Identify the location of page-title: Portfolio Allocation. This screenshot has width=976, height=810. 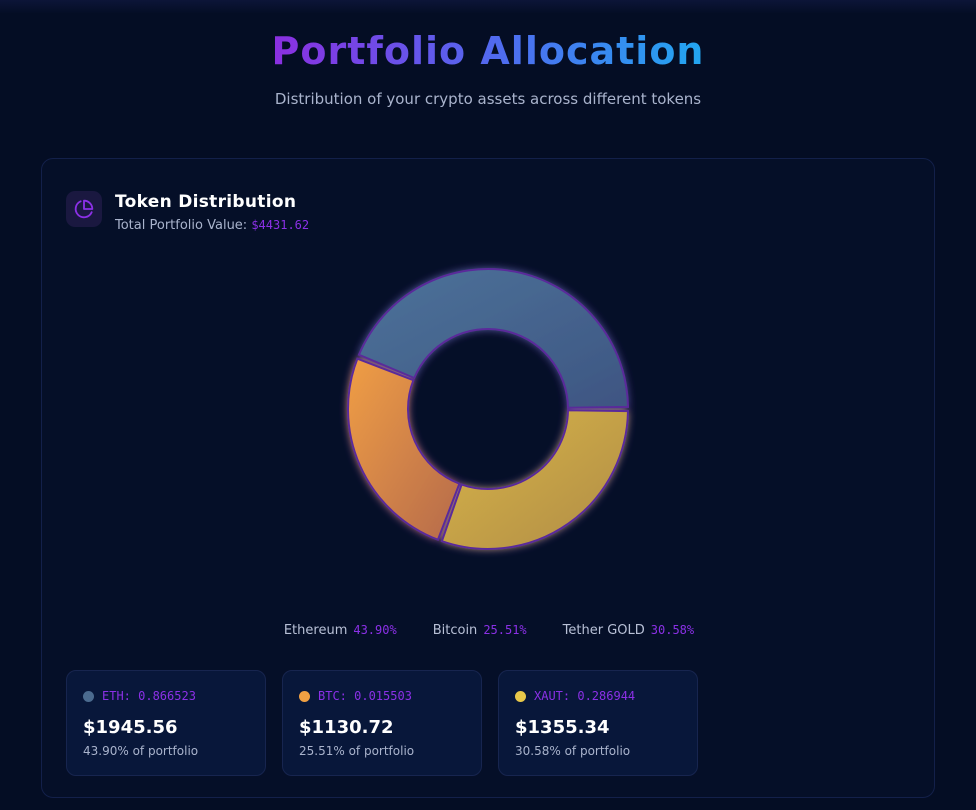
(488, 51).